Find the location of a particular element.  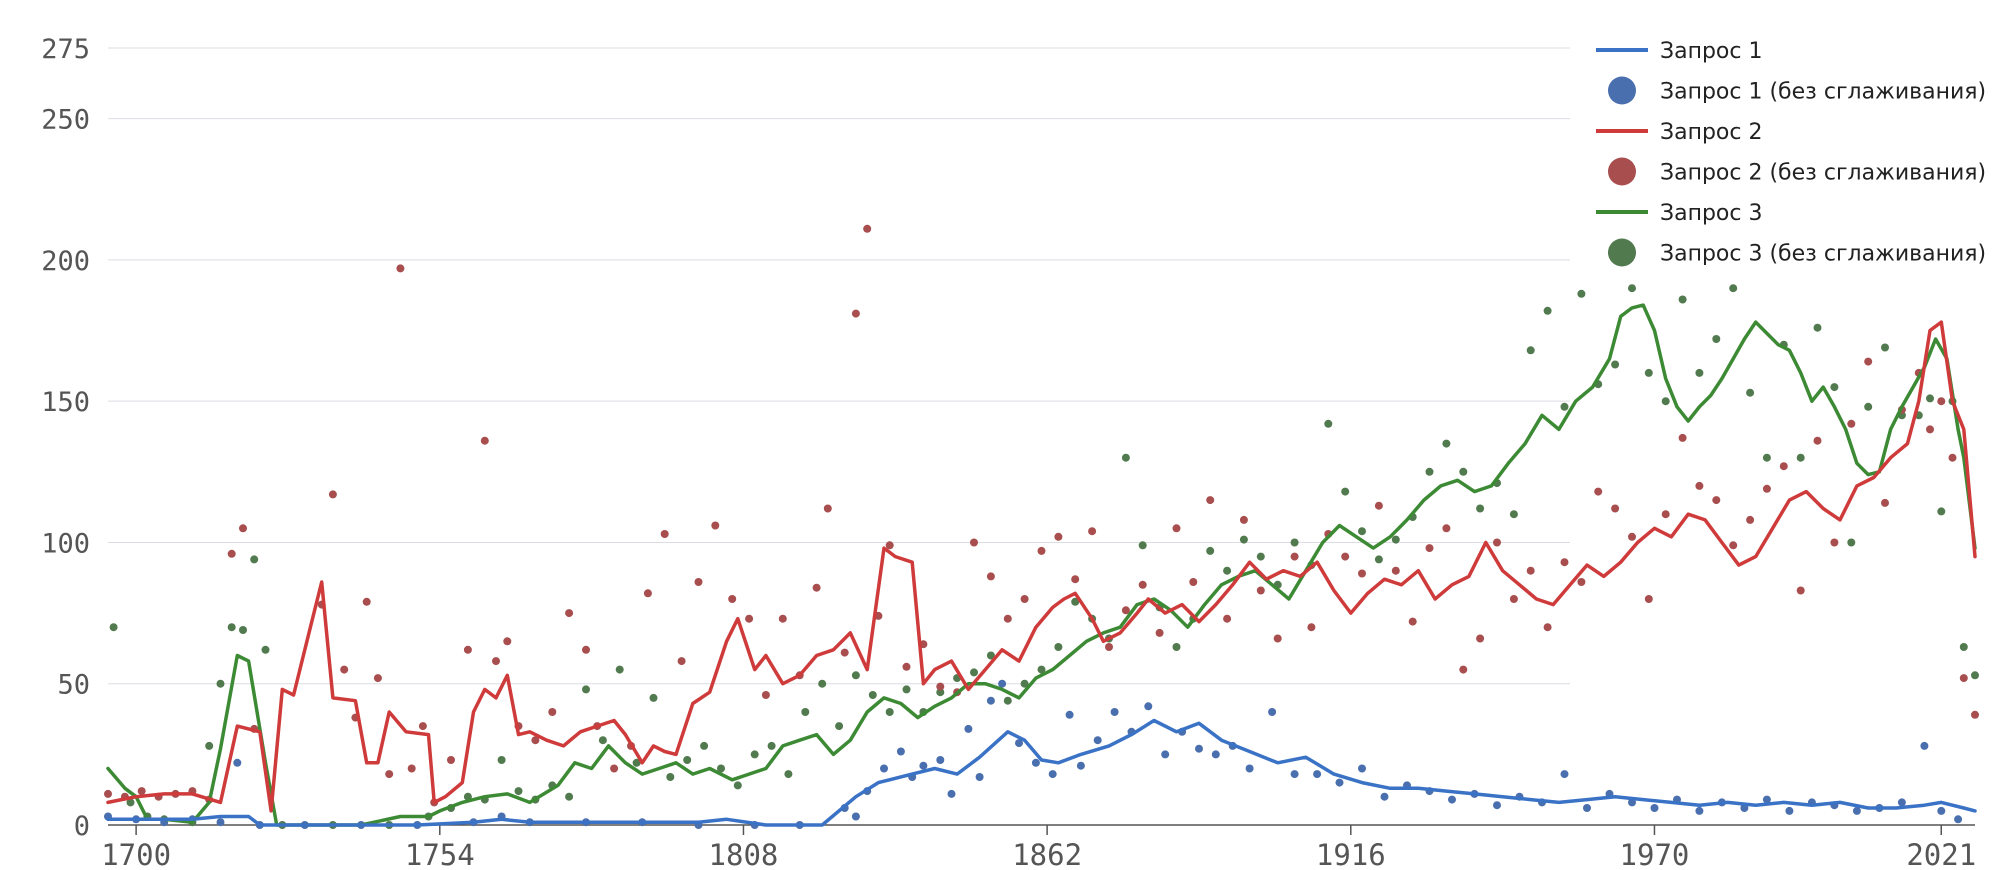

x-tick-label: 1916 is located at coordinates (1351, 854).